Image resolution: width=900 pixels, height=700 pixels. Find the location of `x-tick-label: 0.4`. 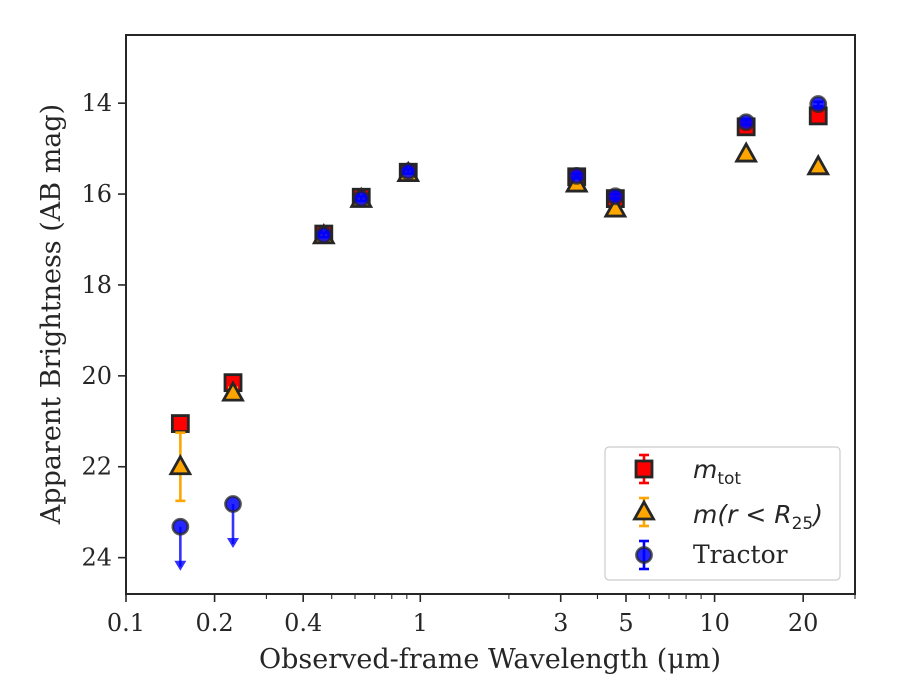

x-tick-label: 0.4 is located at coordinates (303, 623).